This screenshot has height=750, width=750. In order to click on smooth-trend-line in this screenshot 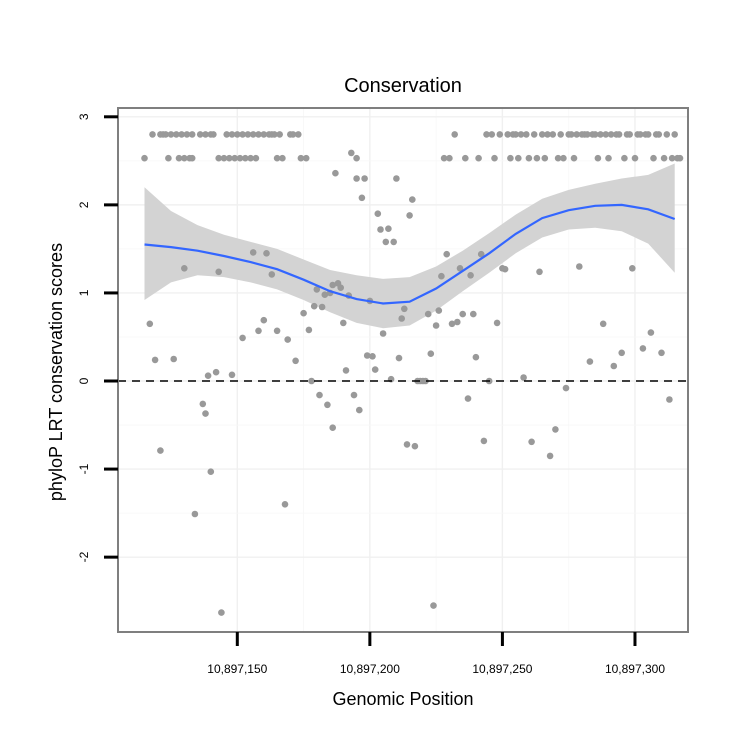, I will do `click(410, 254)`.